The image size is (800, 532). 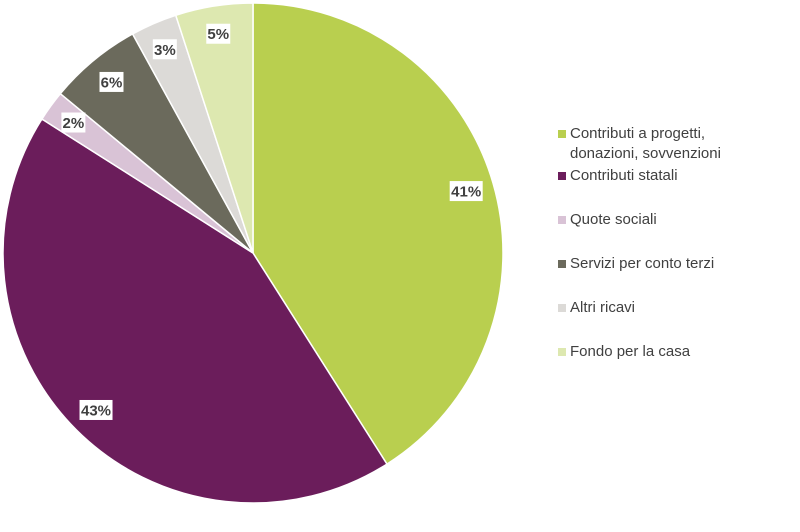 I want to click on legend-item: Quote sociali, so click(x=607, y=220).